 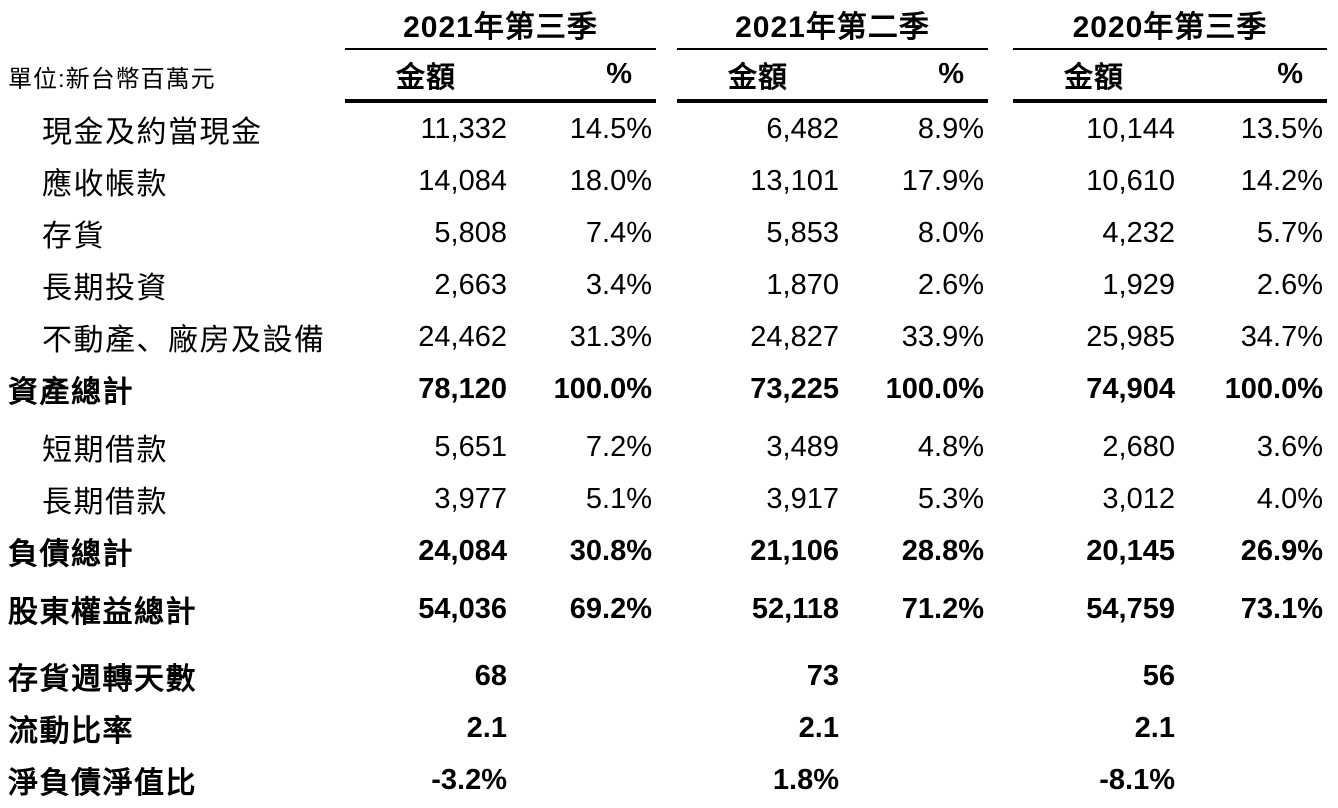 What do you see at coordinates (500, 25) in the screenshot?
I see `column-group-title-2021q3: 2021年第三季` at bounding box center [500, 25].